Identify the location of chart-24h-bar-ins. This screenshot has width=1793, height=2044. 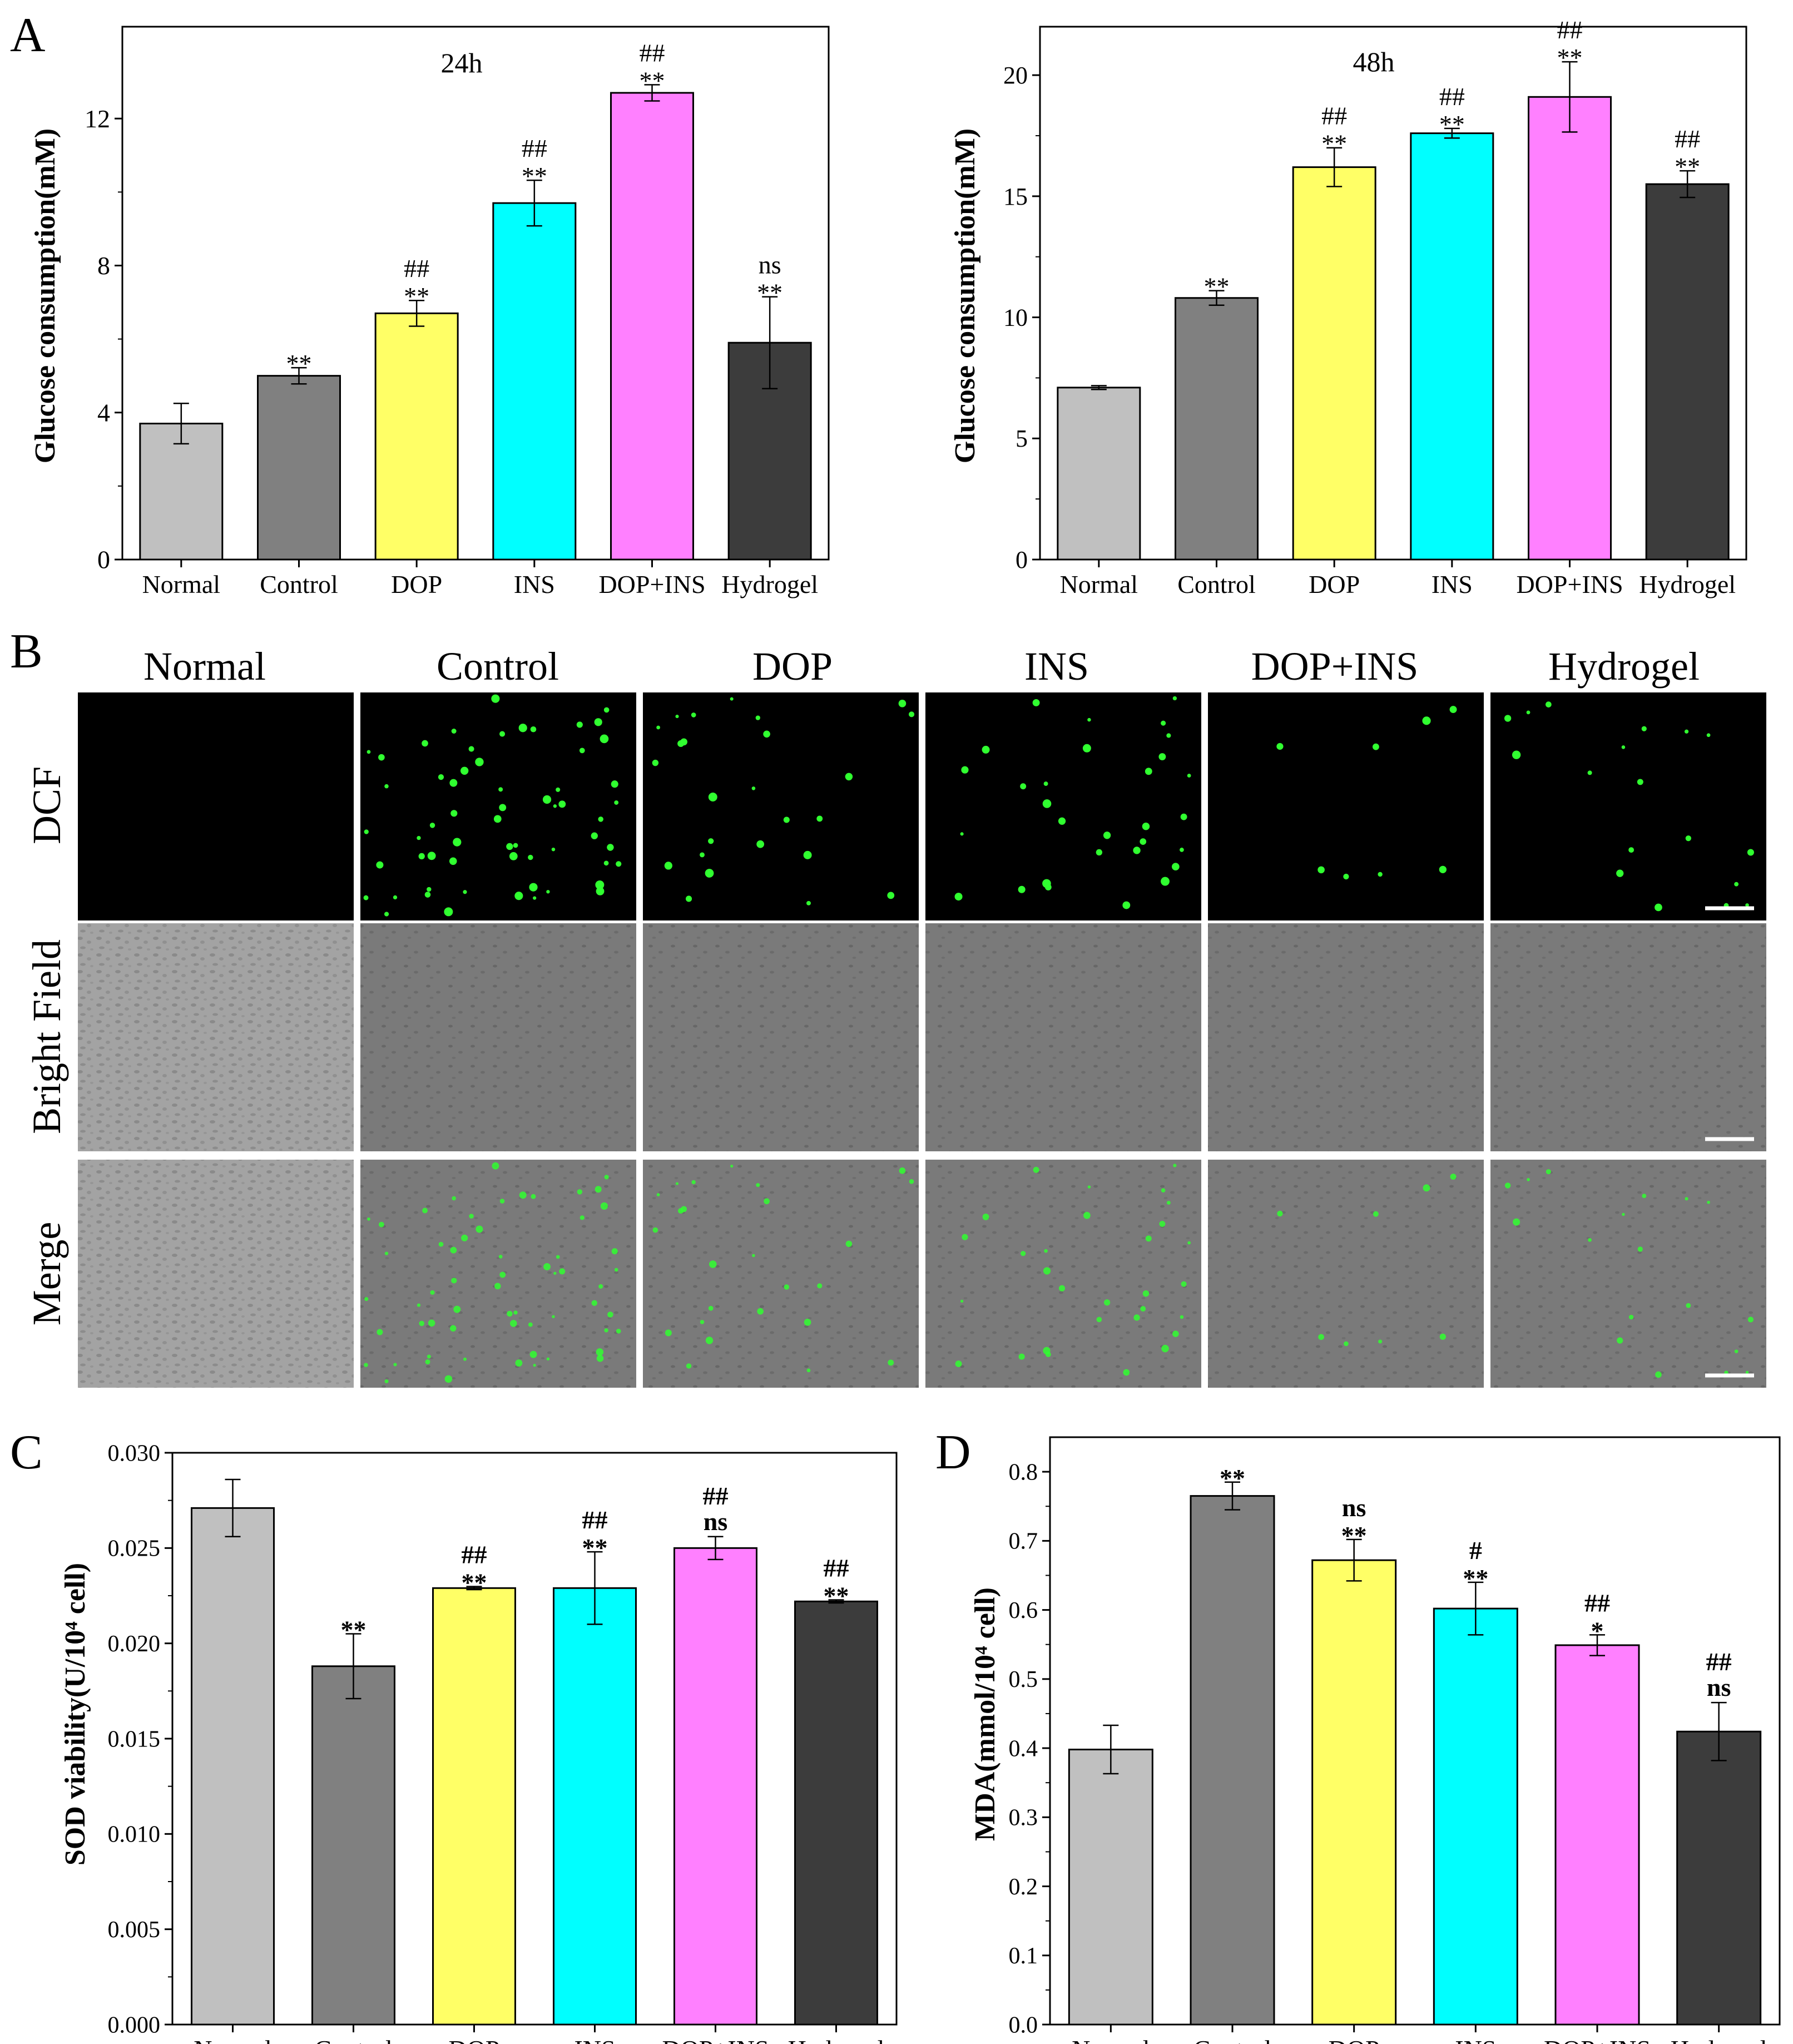
(534, 381).